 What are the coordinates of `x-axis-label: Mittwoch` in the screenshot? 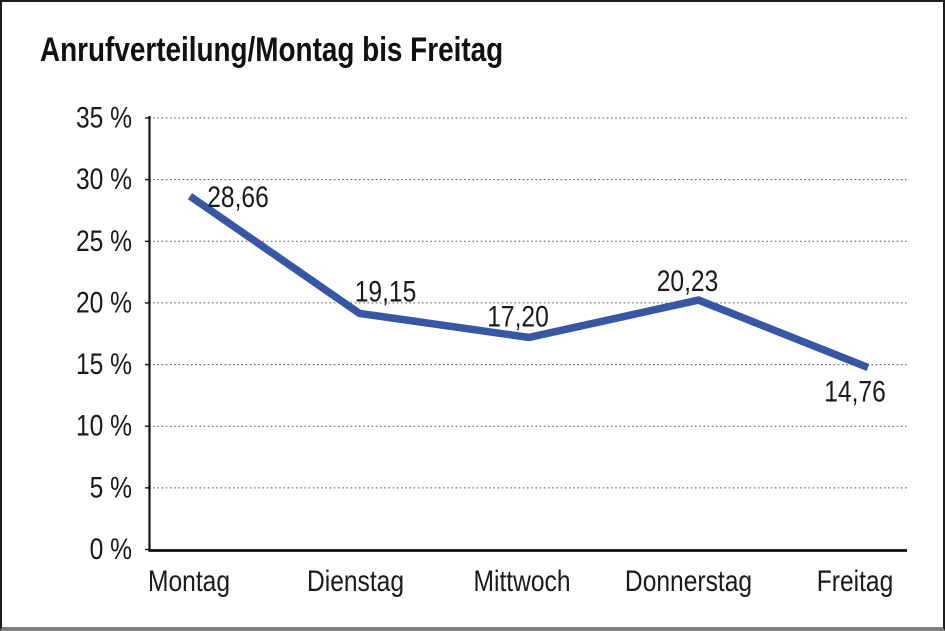 It's located at (521, 581).